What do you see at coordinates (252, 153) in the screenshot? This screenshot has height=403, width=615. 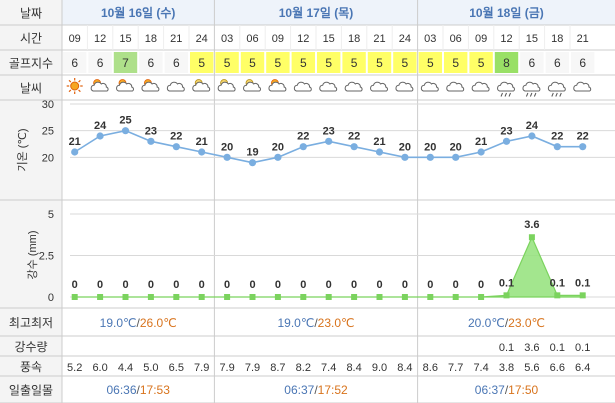 I see `temp-data-label: 19` at bounding box center [252, 153].